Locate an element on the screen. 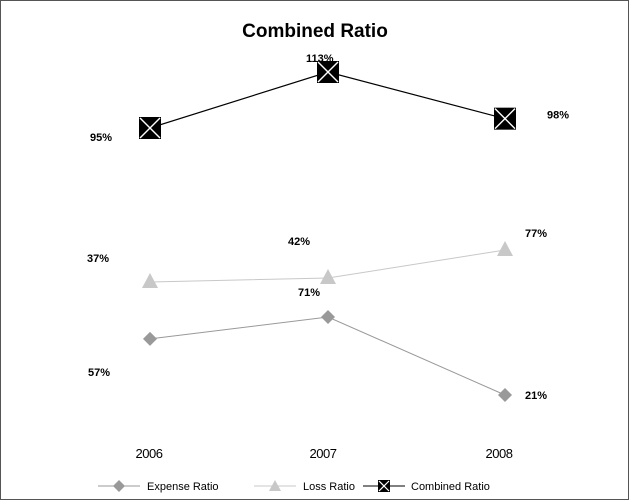 The height and width of the screenshot is (500, 629). loss-ratio-marker-2007 is located at coordinates (328, 276).